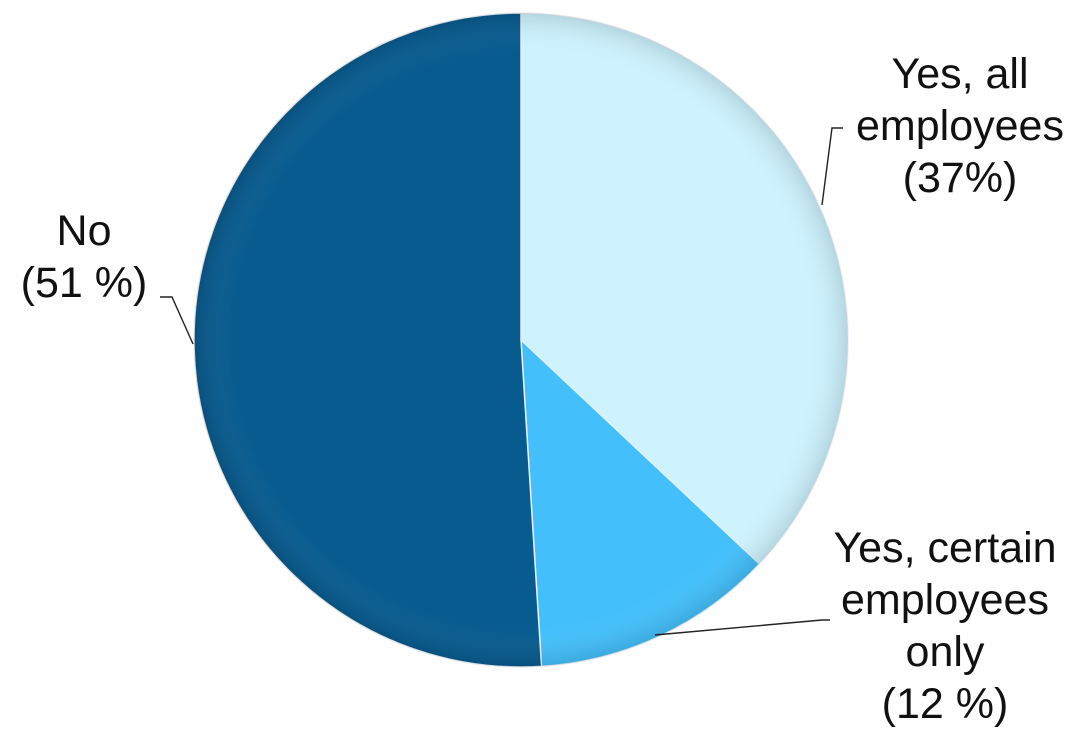 The height and width of the screenshot is (743, 1083). I want to click on slice-label-line: (12 %), so click(945, 704).